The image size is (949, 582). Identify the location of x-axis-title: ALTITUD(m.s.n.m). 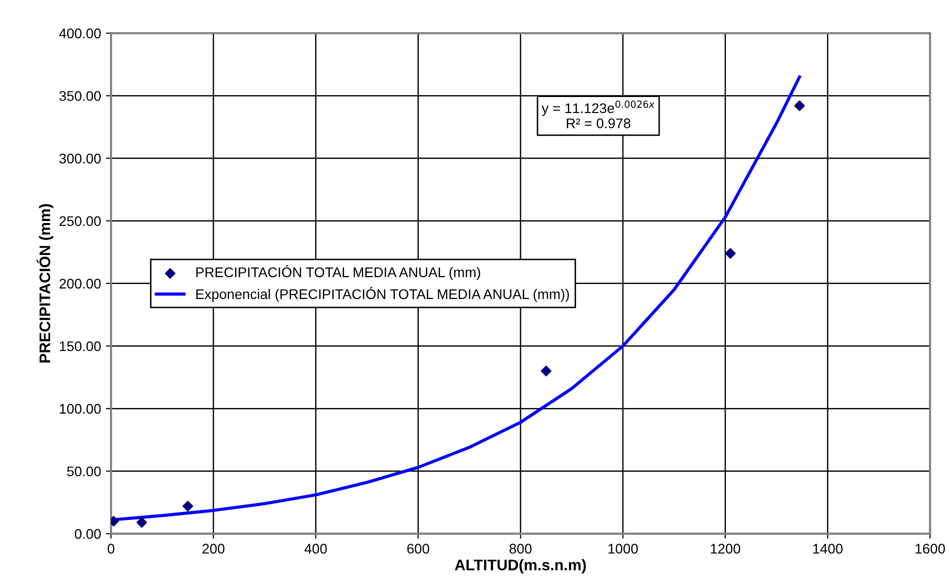
(520, 566).